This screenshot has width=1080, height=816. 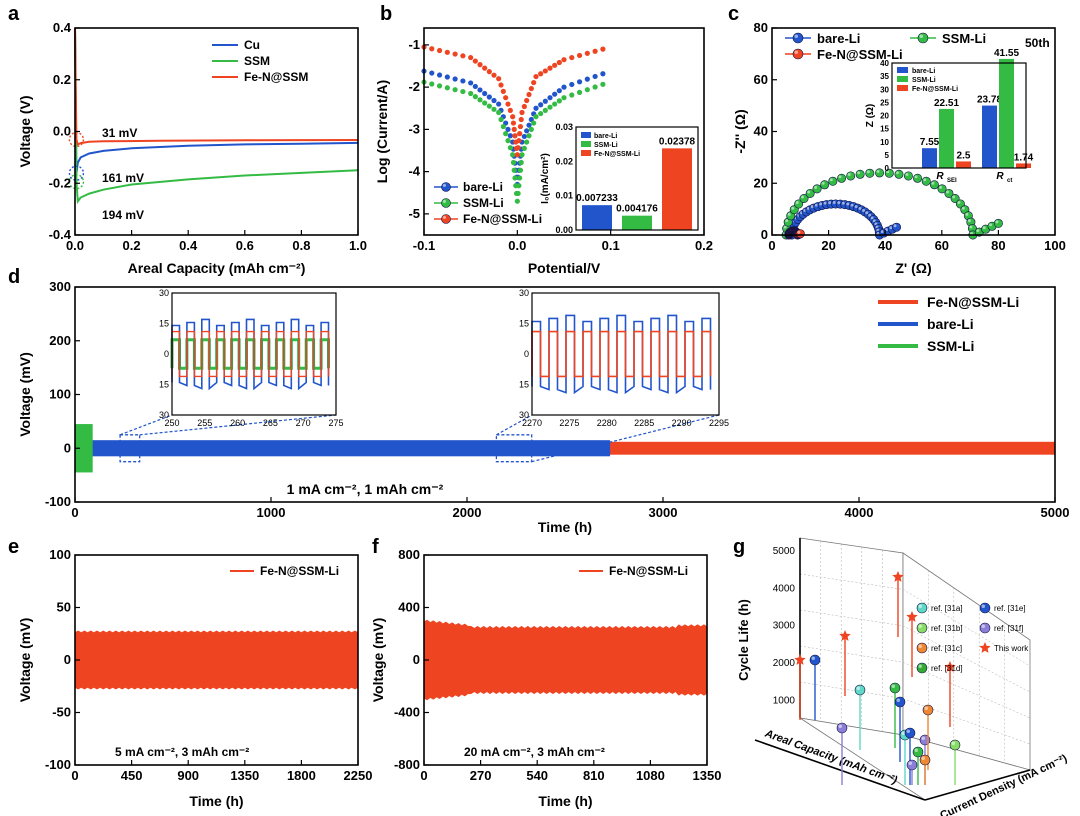 I want to click on inset-d-x-tick-label: 250, so click(x=171, y=423).